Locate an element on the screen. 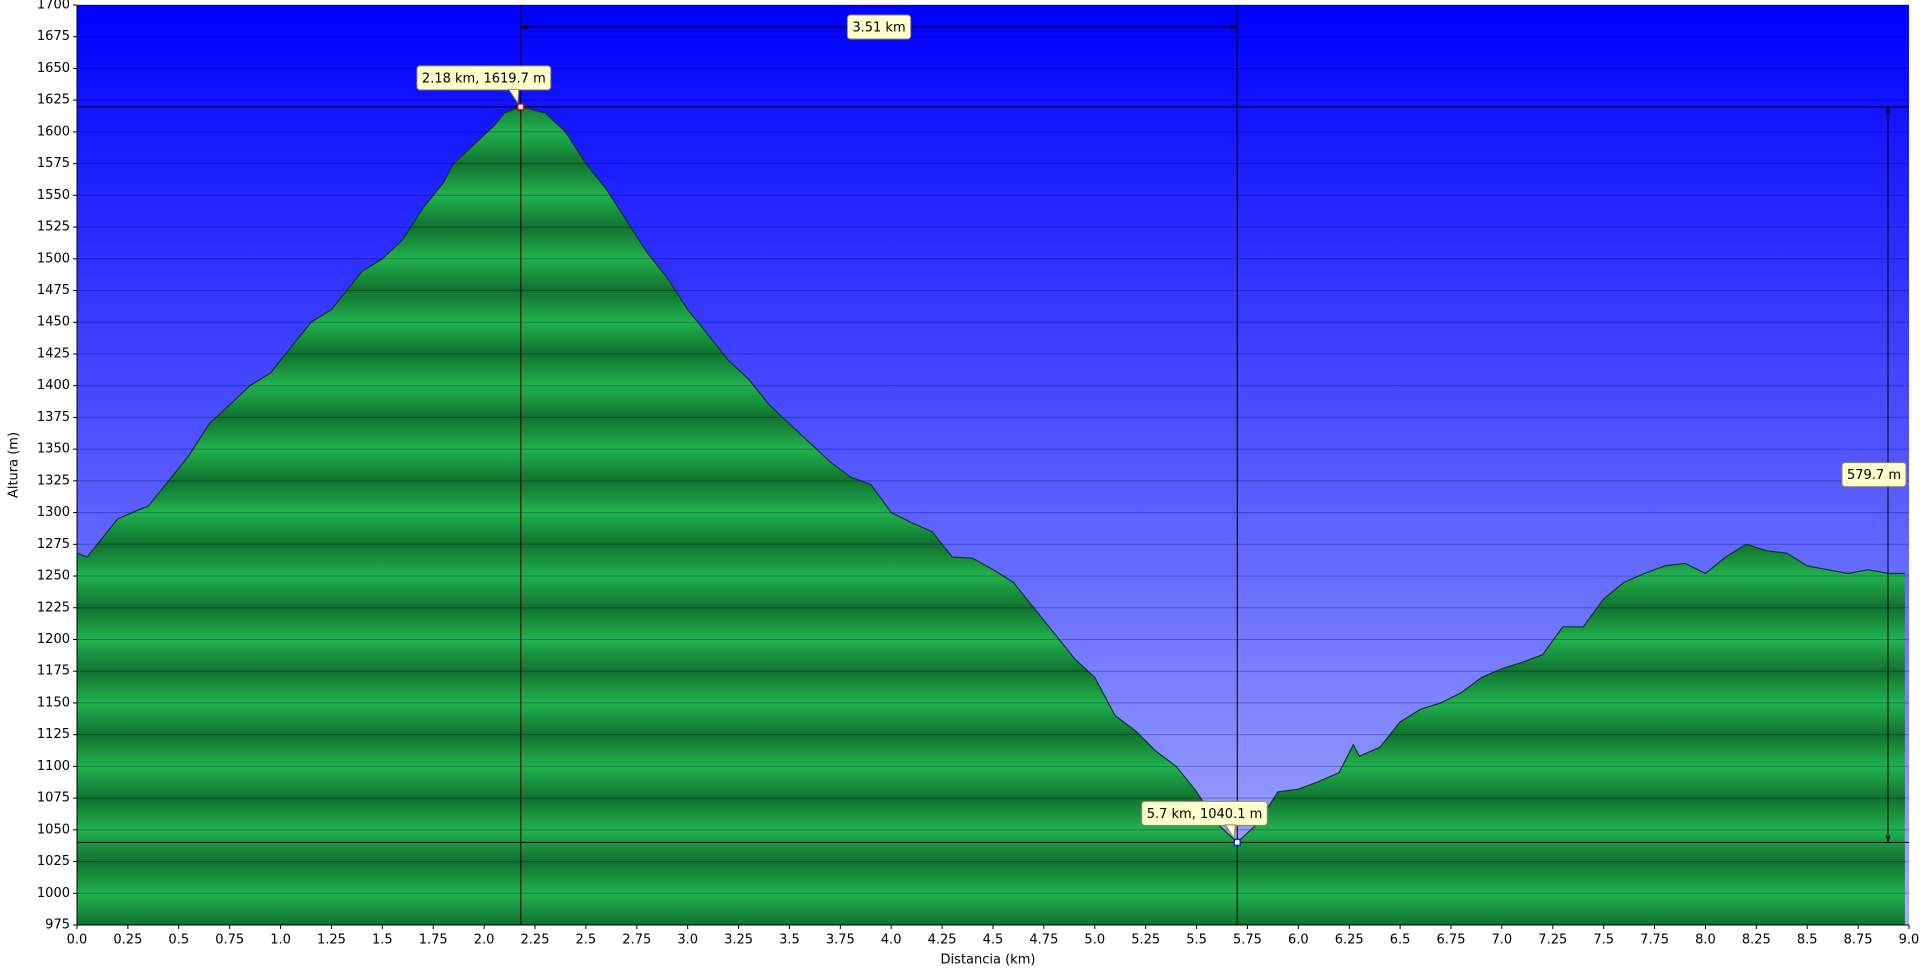 The width and height of the screenshot is (1920, 978). height-label-text: 579.7 m is located at coordinates (1874, 475).